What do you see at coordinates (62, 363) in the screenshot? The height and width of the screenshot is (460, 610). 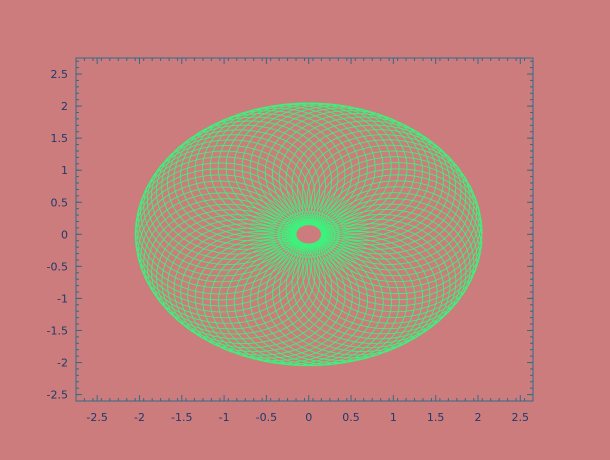 I see `y-tick-label: -2` at bounding box center [62, 363].